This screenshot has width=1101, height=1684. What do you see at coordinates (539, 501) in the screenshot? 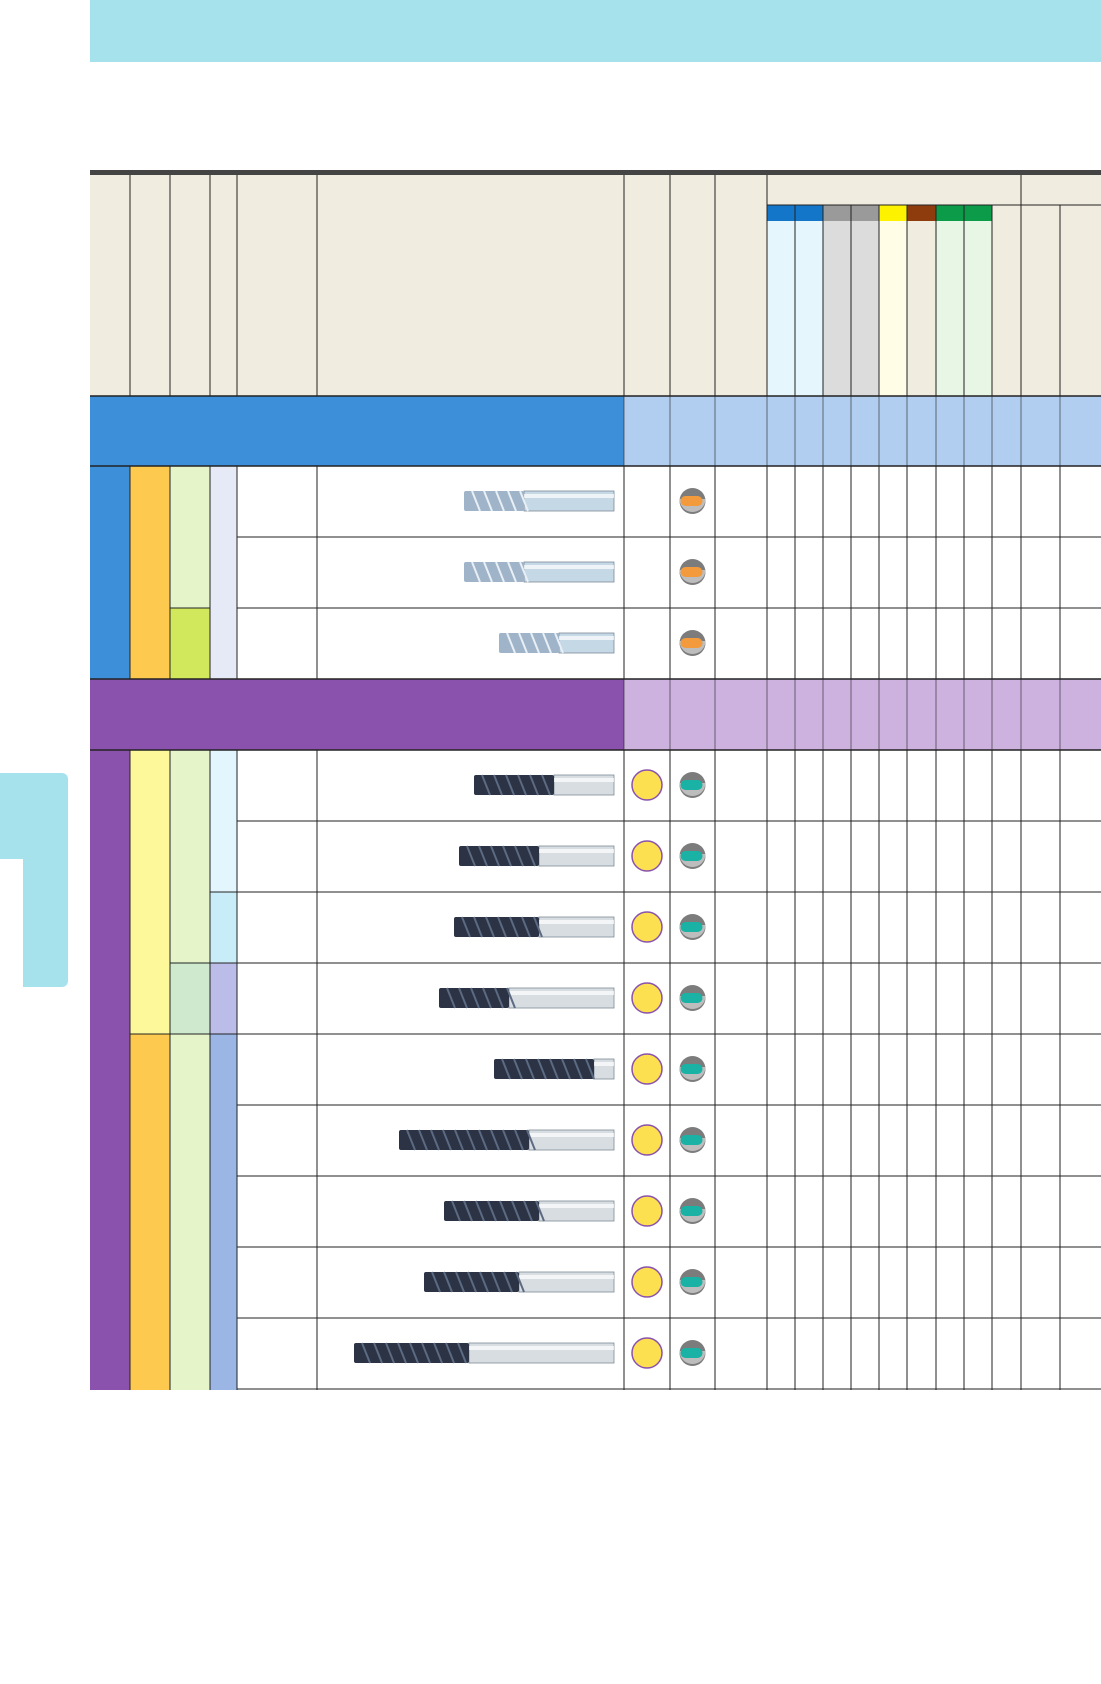
I see `endmill-aluminium-rougher-icon` at bounding box center [539, 501].